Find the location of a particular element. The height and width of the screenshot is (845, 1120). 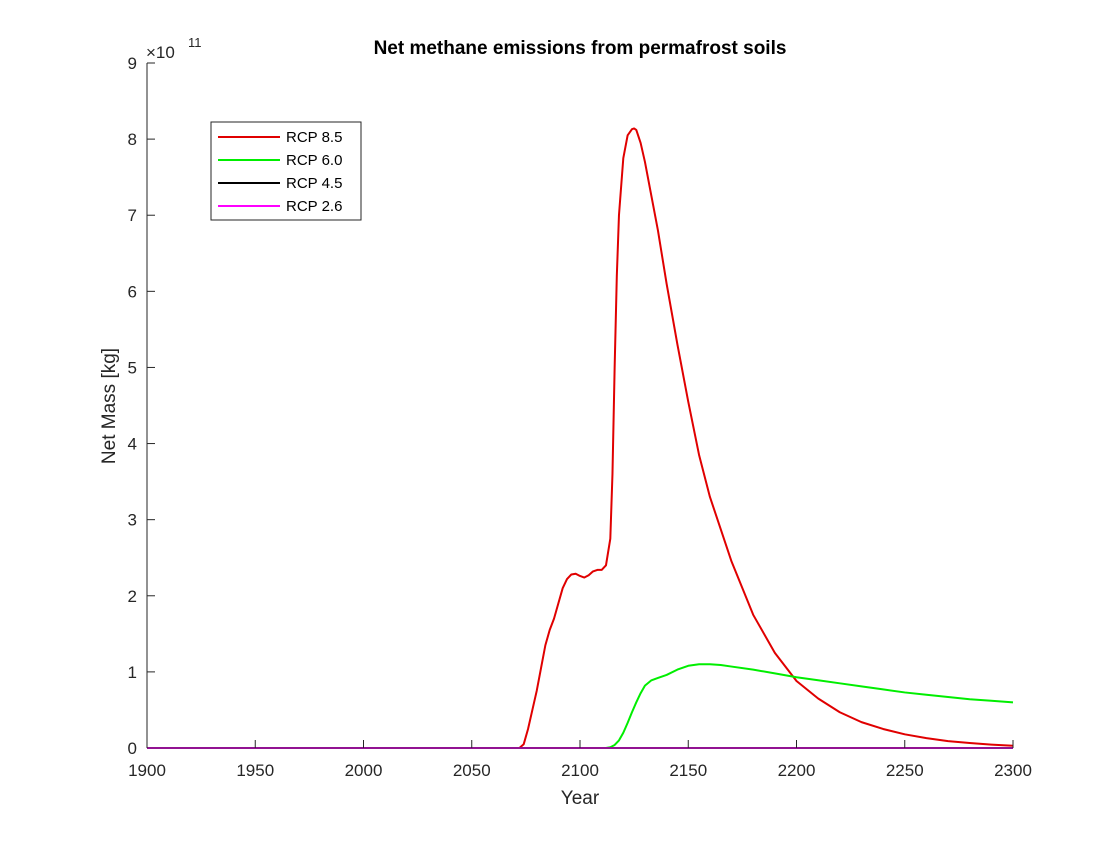

y-tick-label: 9 is located at coordinates (132, 63).